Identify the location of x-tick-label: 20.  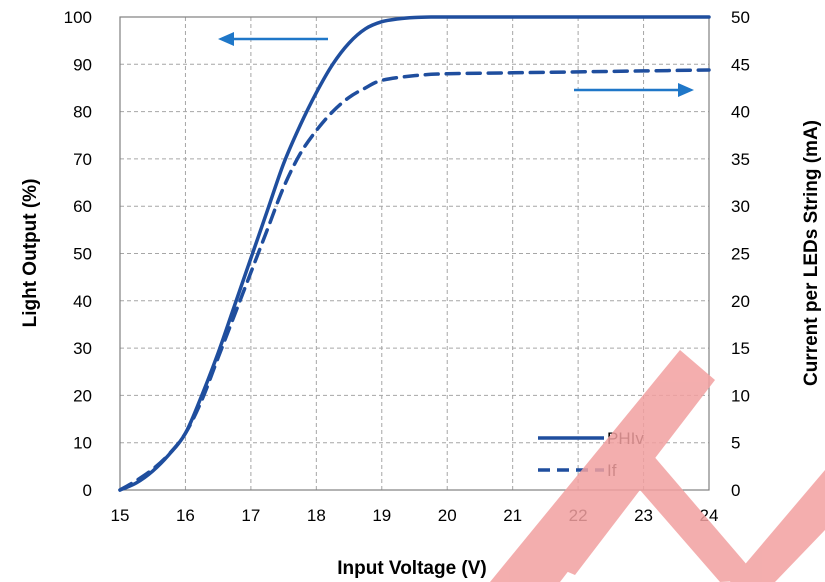
(447, 515).